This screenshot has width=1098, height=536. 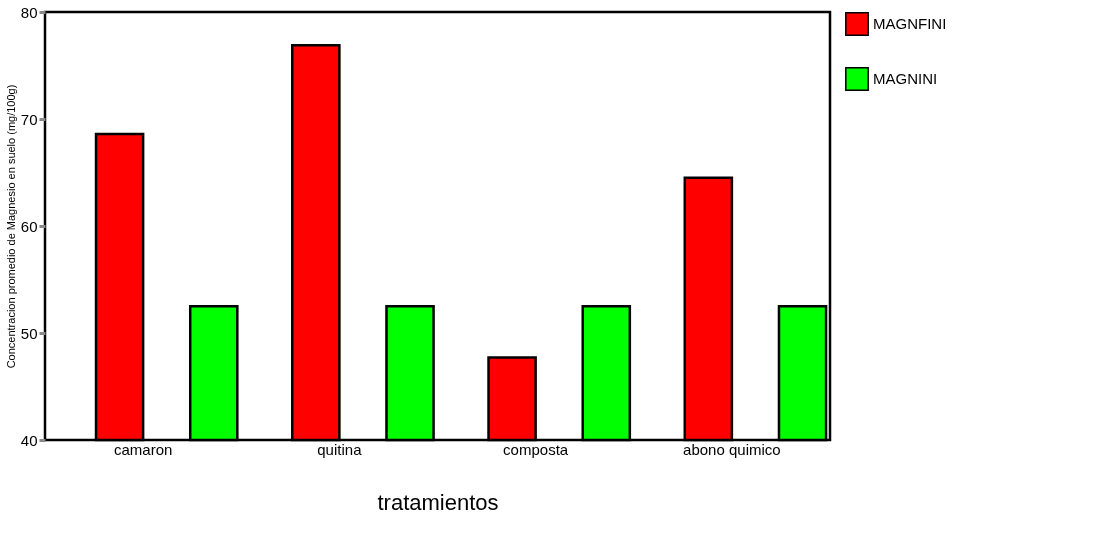 I want to click on x-tick-label: quitina, so click(x=340, y=449).